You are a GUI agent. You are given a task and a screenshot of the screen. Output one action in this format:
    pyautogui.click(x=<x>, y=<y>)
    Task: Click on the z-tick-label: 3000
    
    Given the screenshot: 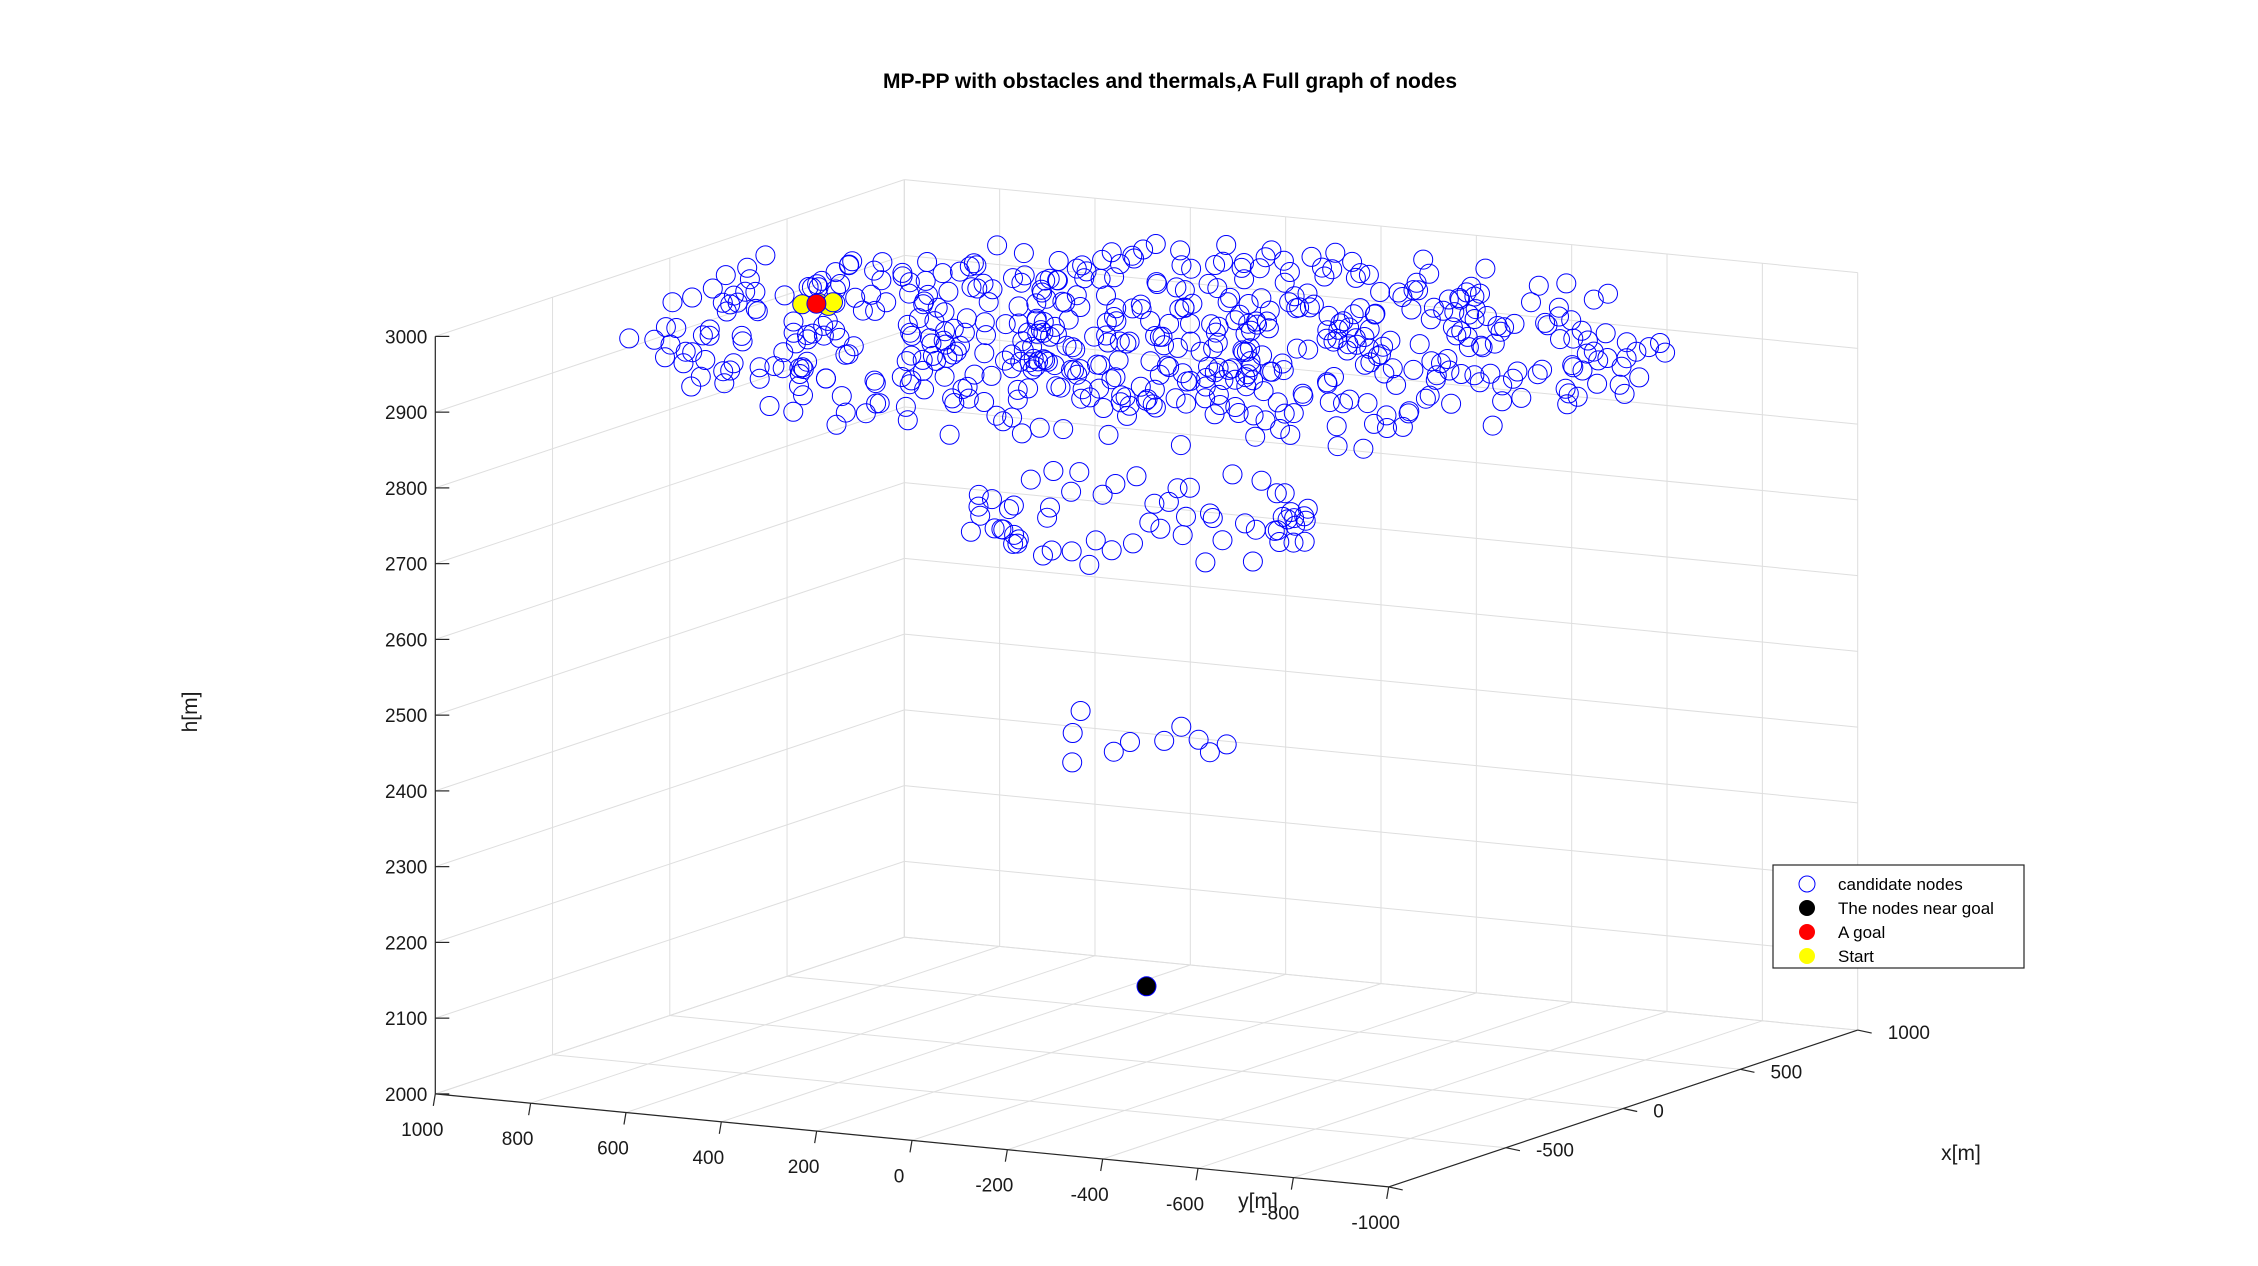 What is the action you would take?
    pyautogui.click(x=406, y=337)
    